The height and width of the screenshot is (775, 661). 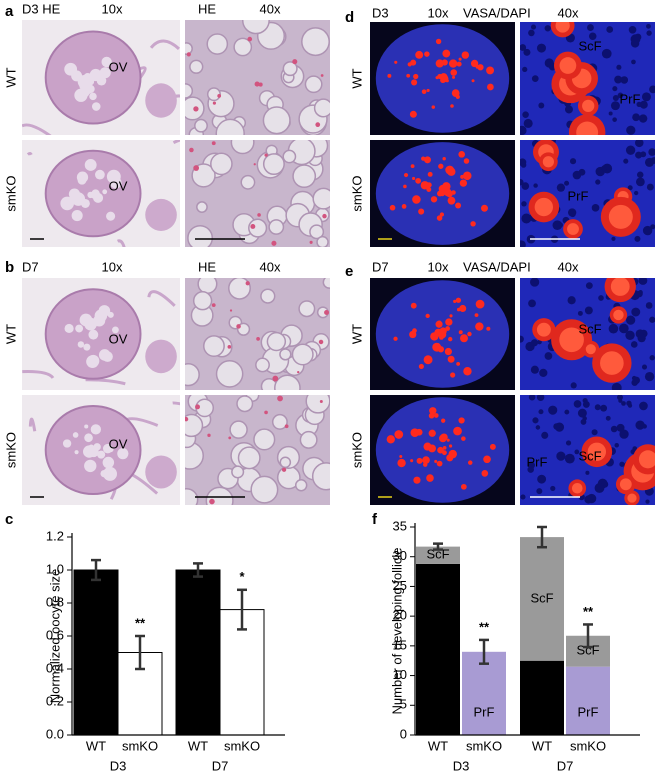 What do you see at coordinates (630, 98) in the screenshot?
I see `image-annotation: PrF` at bounding box center [630, 98].